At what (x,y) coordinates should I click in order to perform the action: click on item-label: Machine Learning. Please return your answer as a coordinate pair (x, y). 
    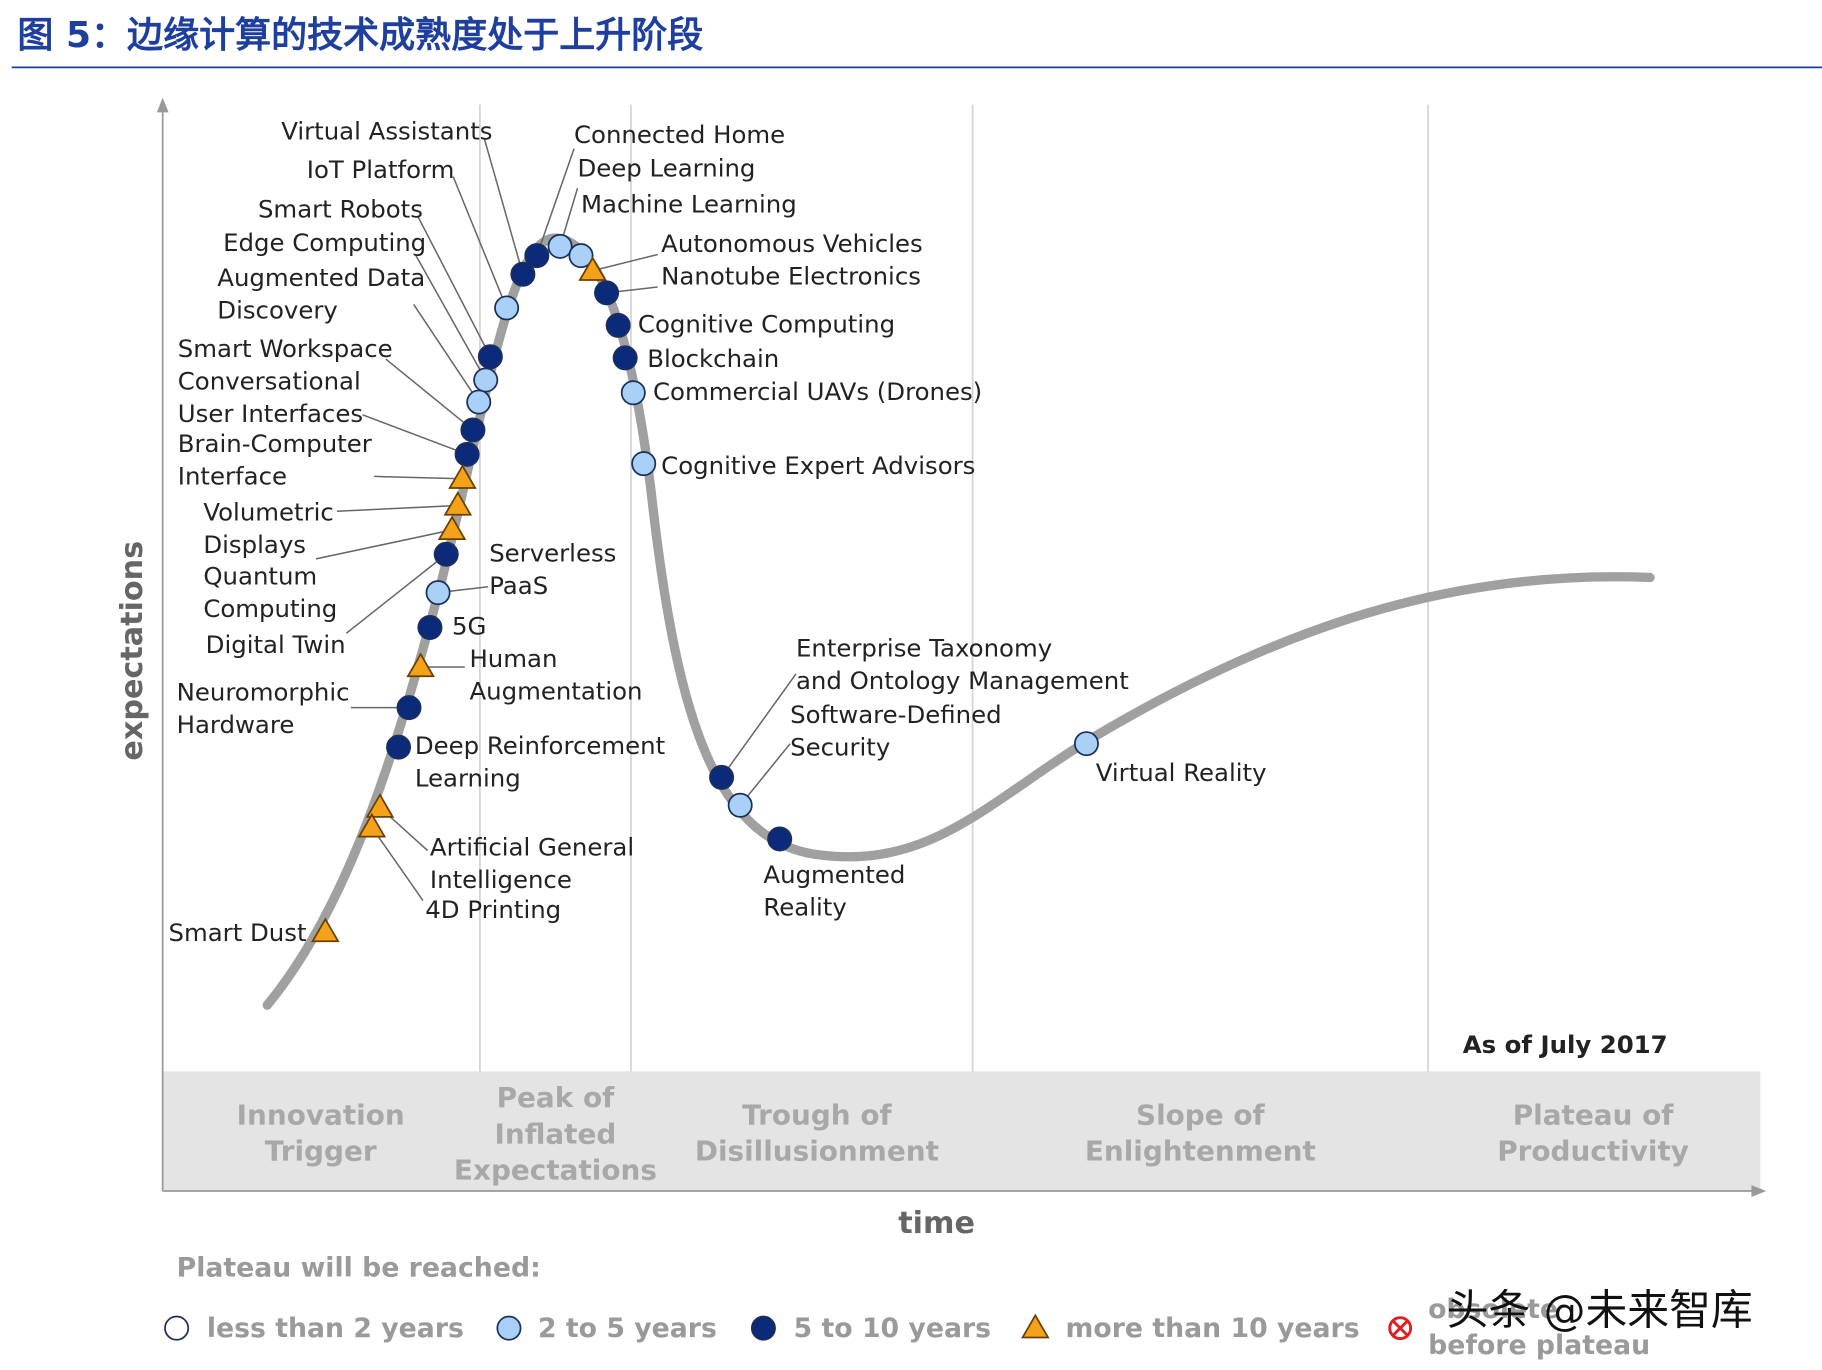
    Looking at the image, I should click on (689, 204).